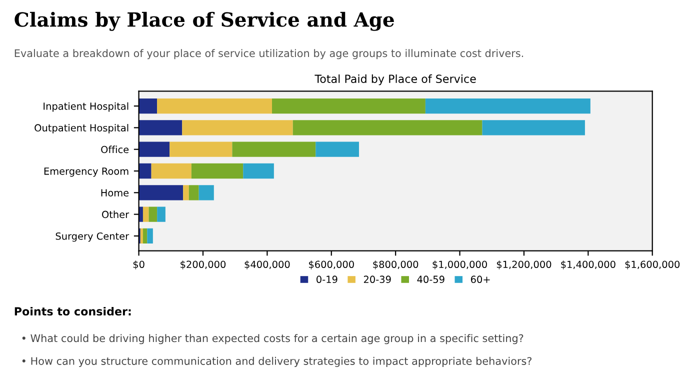 This screenshot has height=380, width=694. I want to click on text: • How can you structure communication and delivery strategies to impact appropriate behaviors?, so click(277, 361).